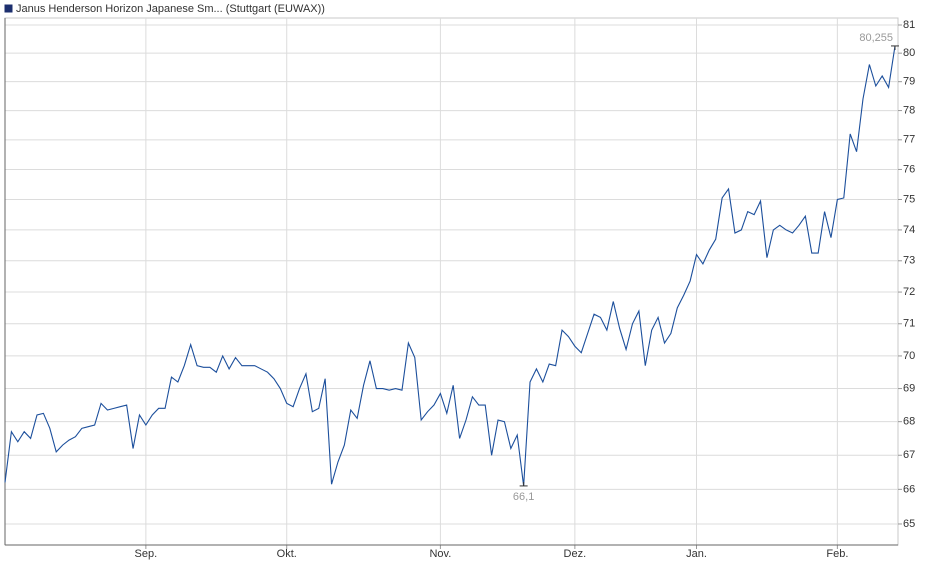  I want to click on y-tick-label: 80, so click(909, 53).